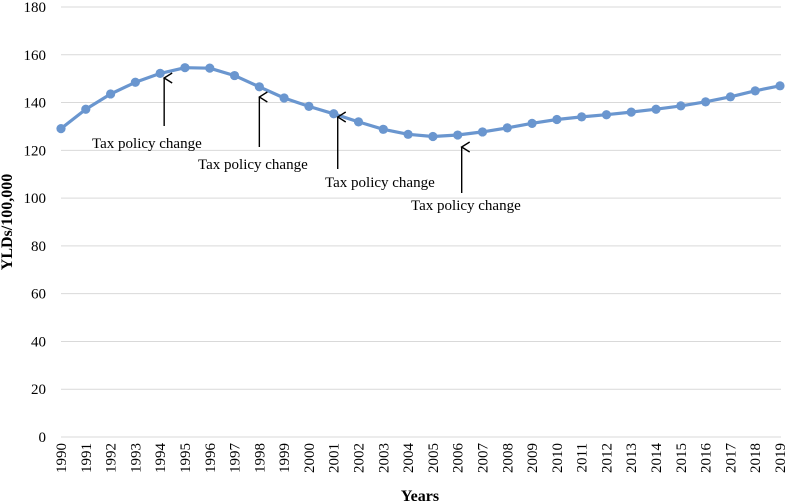 The height and width of the screenshot is (504, 787). I want to click on data-point-1995, so click(185, 68).